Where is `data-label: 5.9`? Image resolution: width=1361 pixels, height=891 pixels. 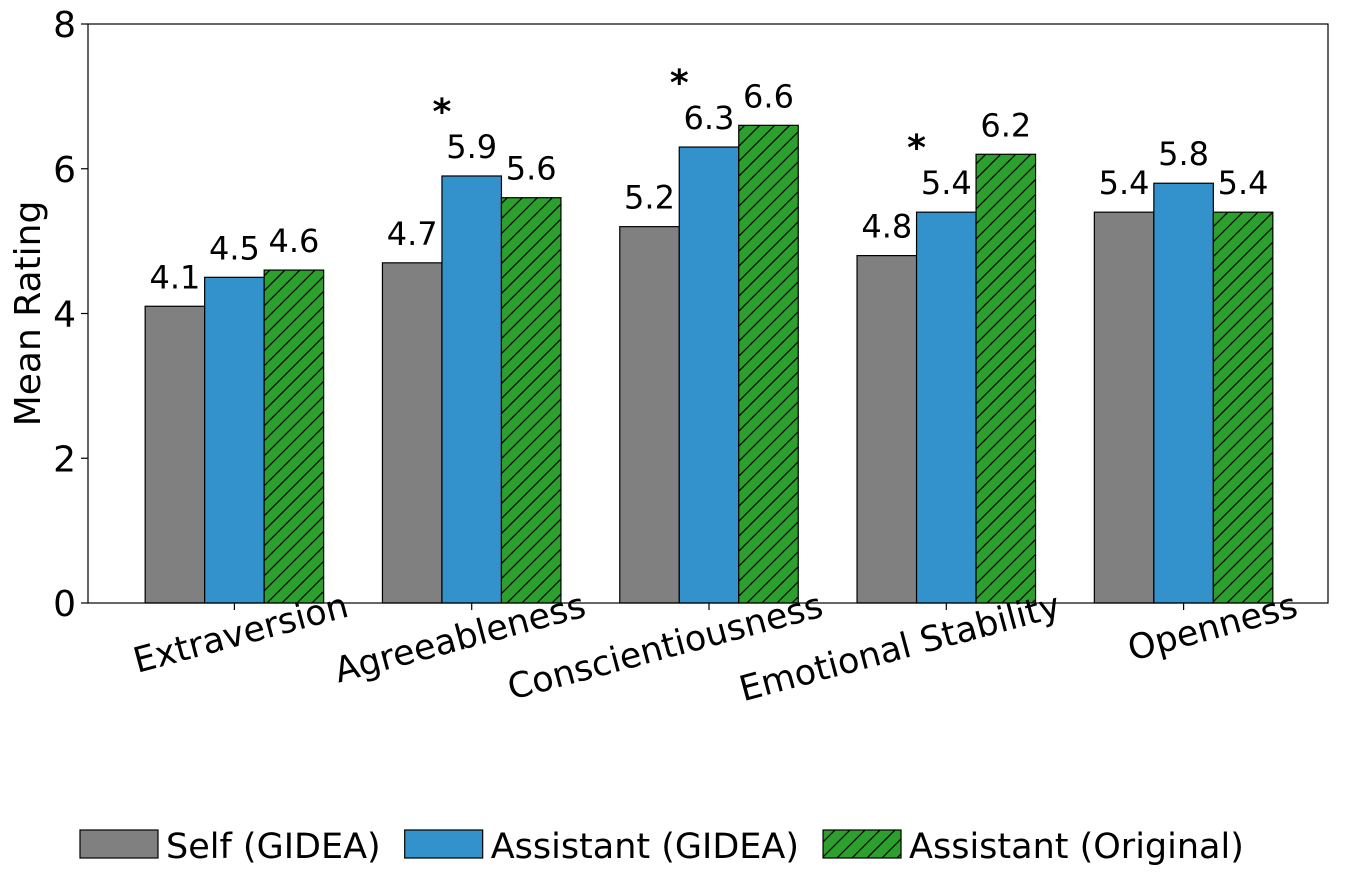 data-label: 5.9 is located at coordinates (471, 147).